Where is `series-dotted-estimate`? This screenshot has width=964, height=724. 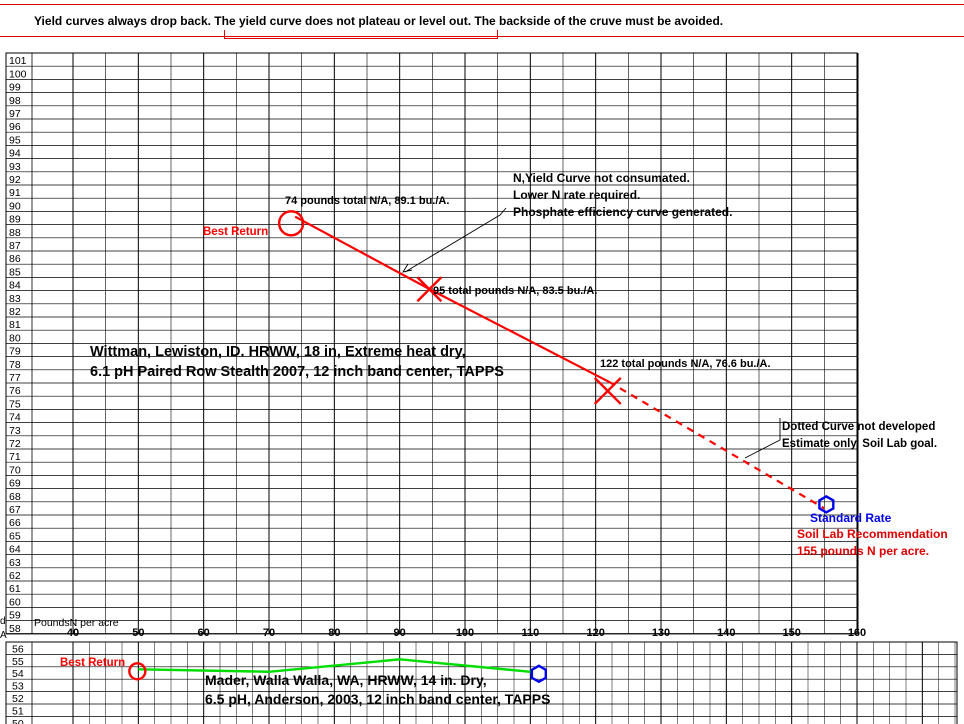
series-dotted-estimate is located at coordinates (716, 445).